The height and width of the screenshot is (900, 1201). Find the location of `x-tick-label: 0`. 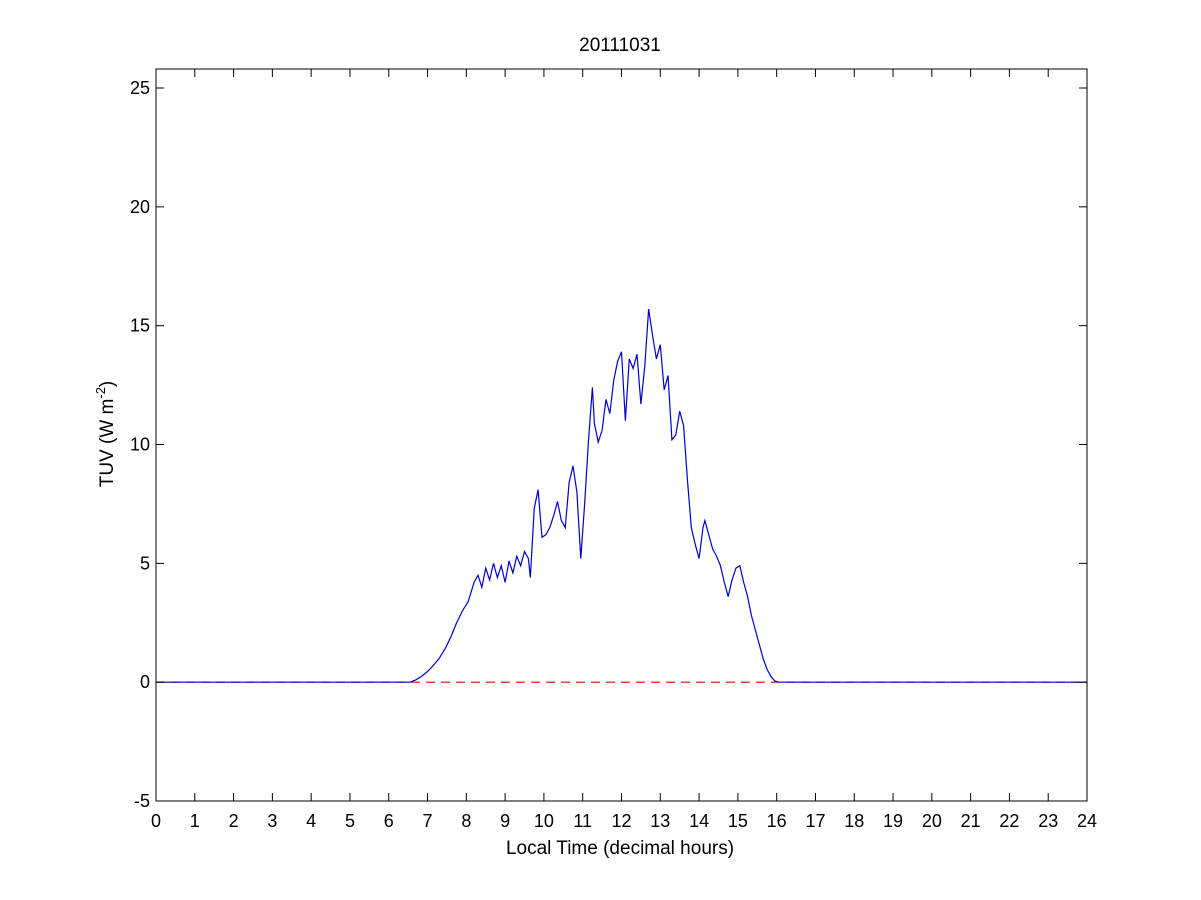

x-tick-label: 0 is located at coordinates (156, 821).